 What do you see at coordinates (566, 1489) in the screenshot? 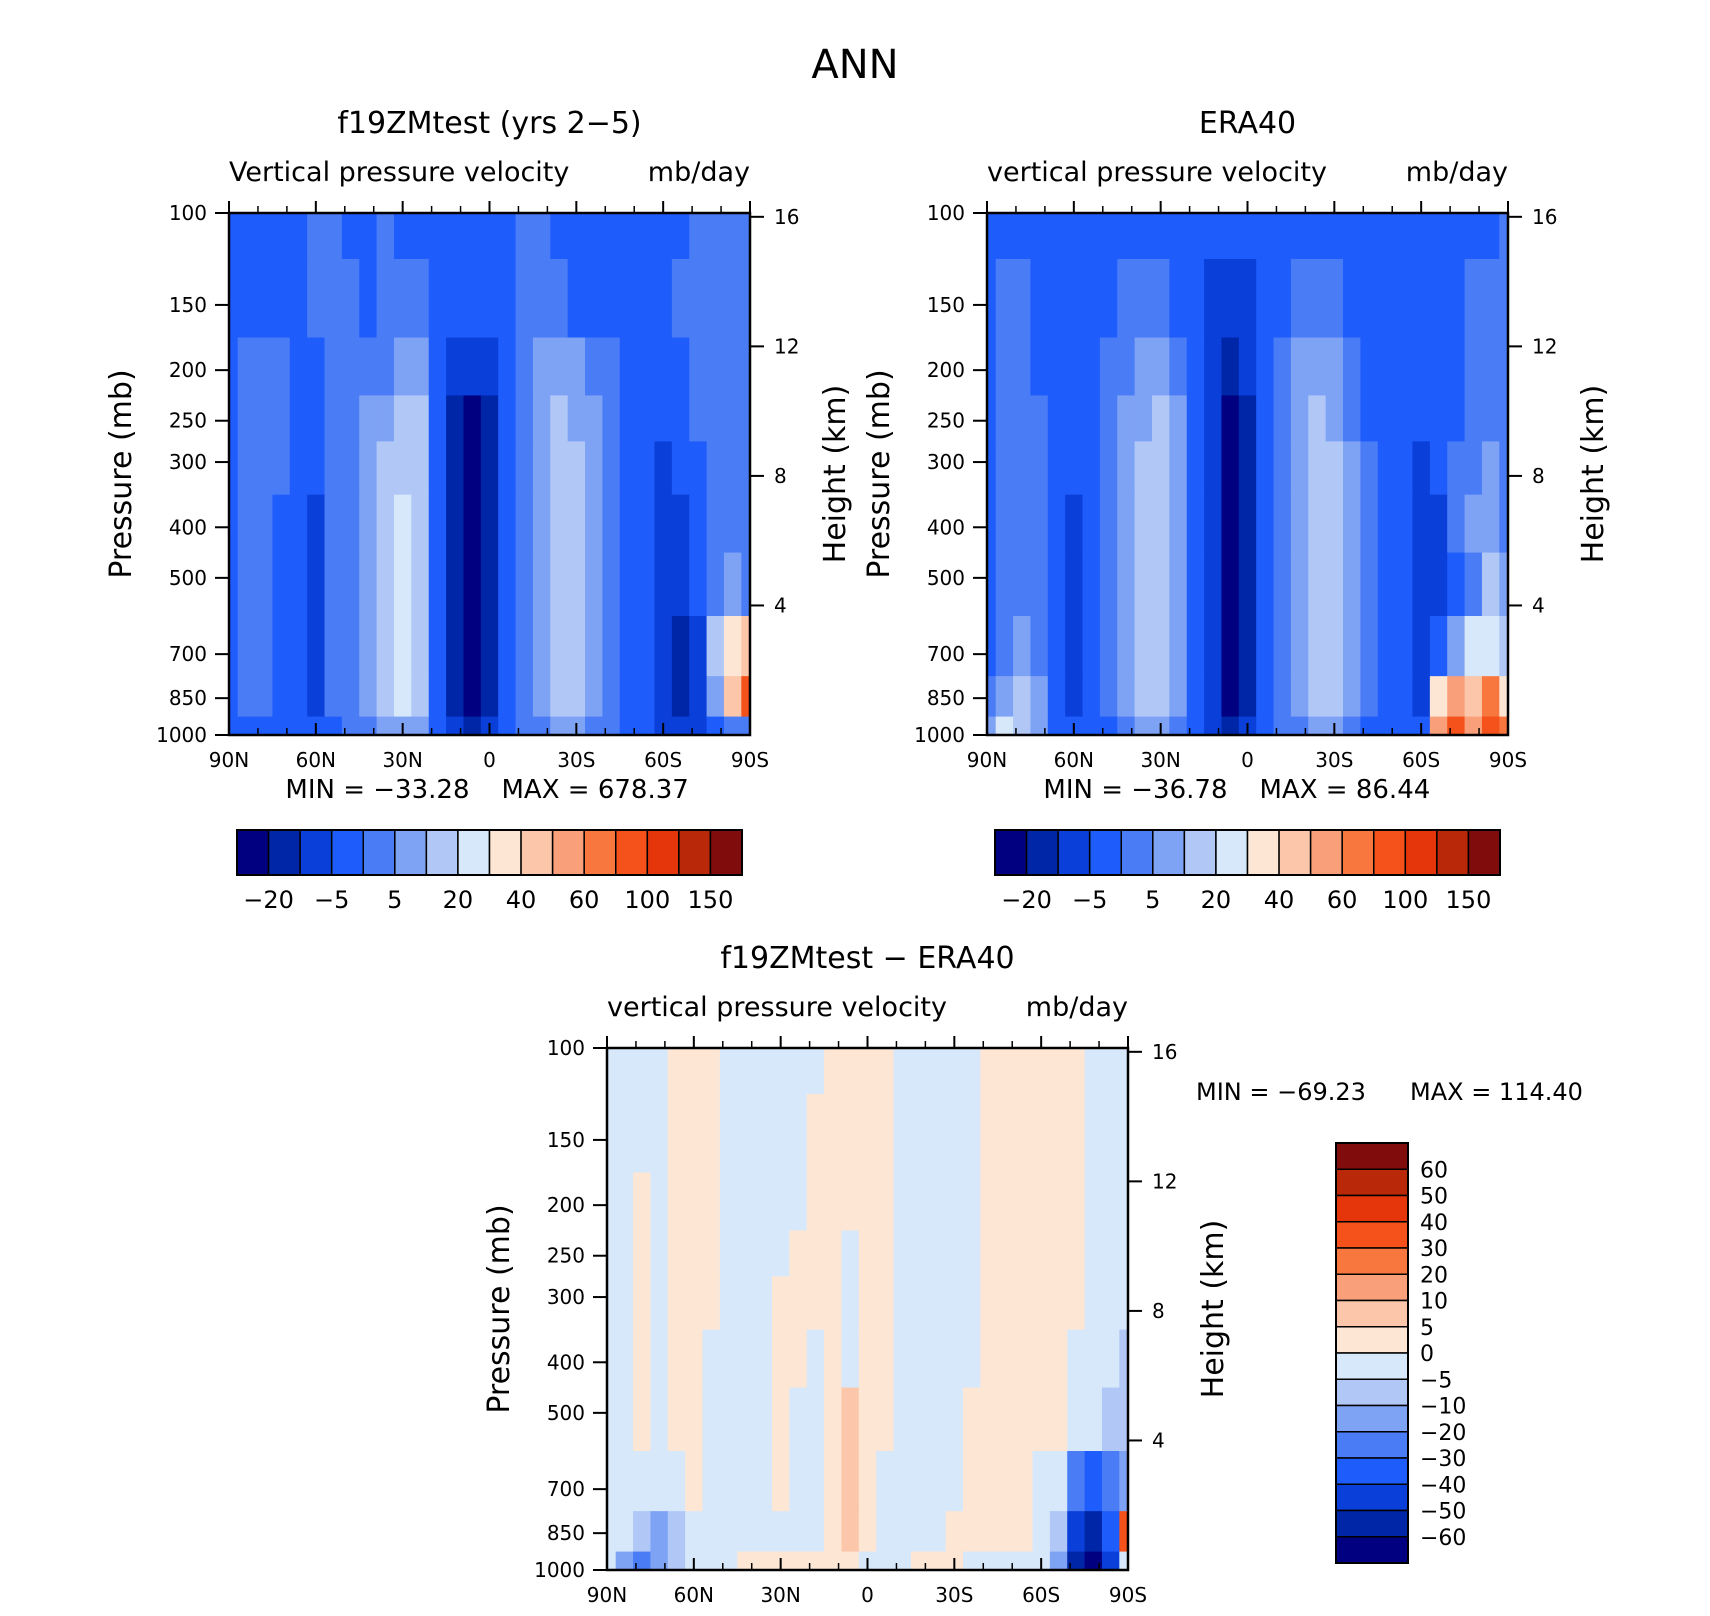
I see `y-tick-label: 700` at bounding box center [566, 1489].